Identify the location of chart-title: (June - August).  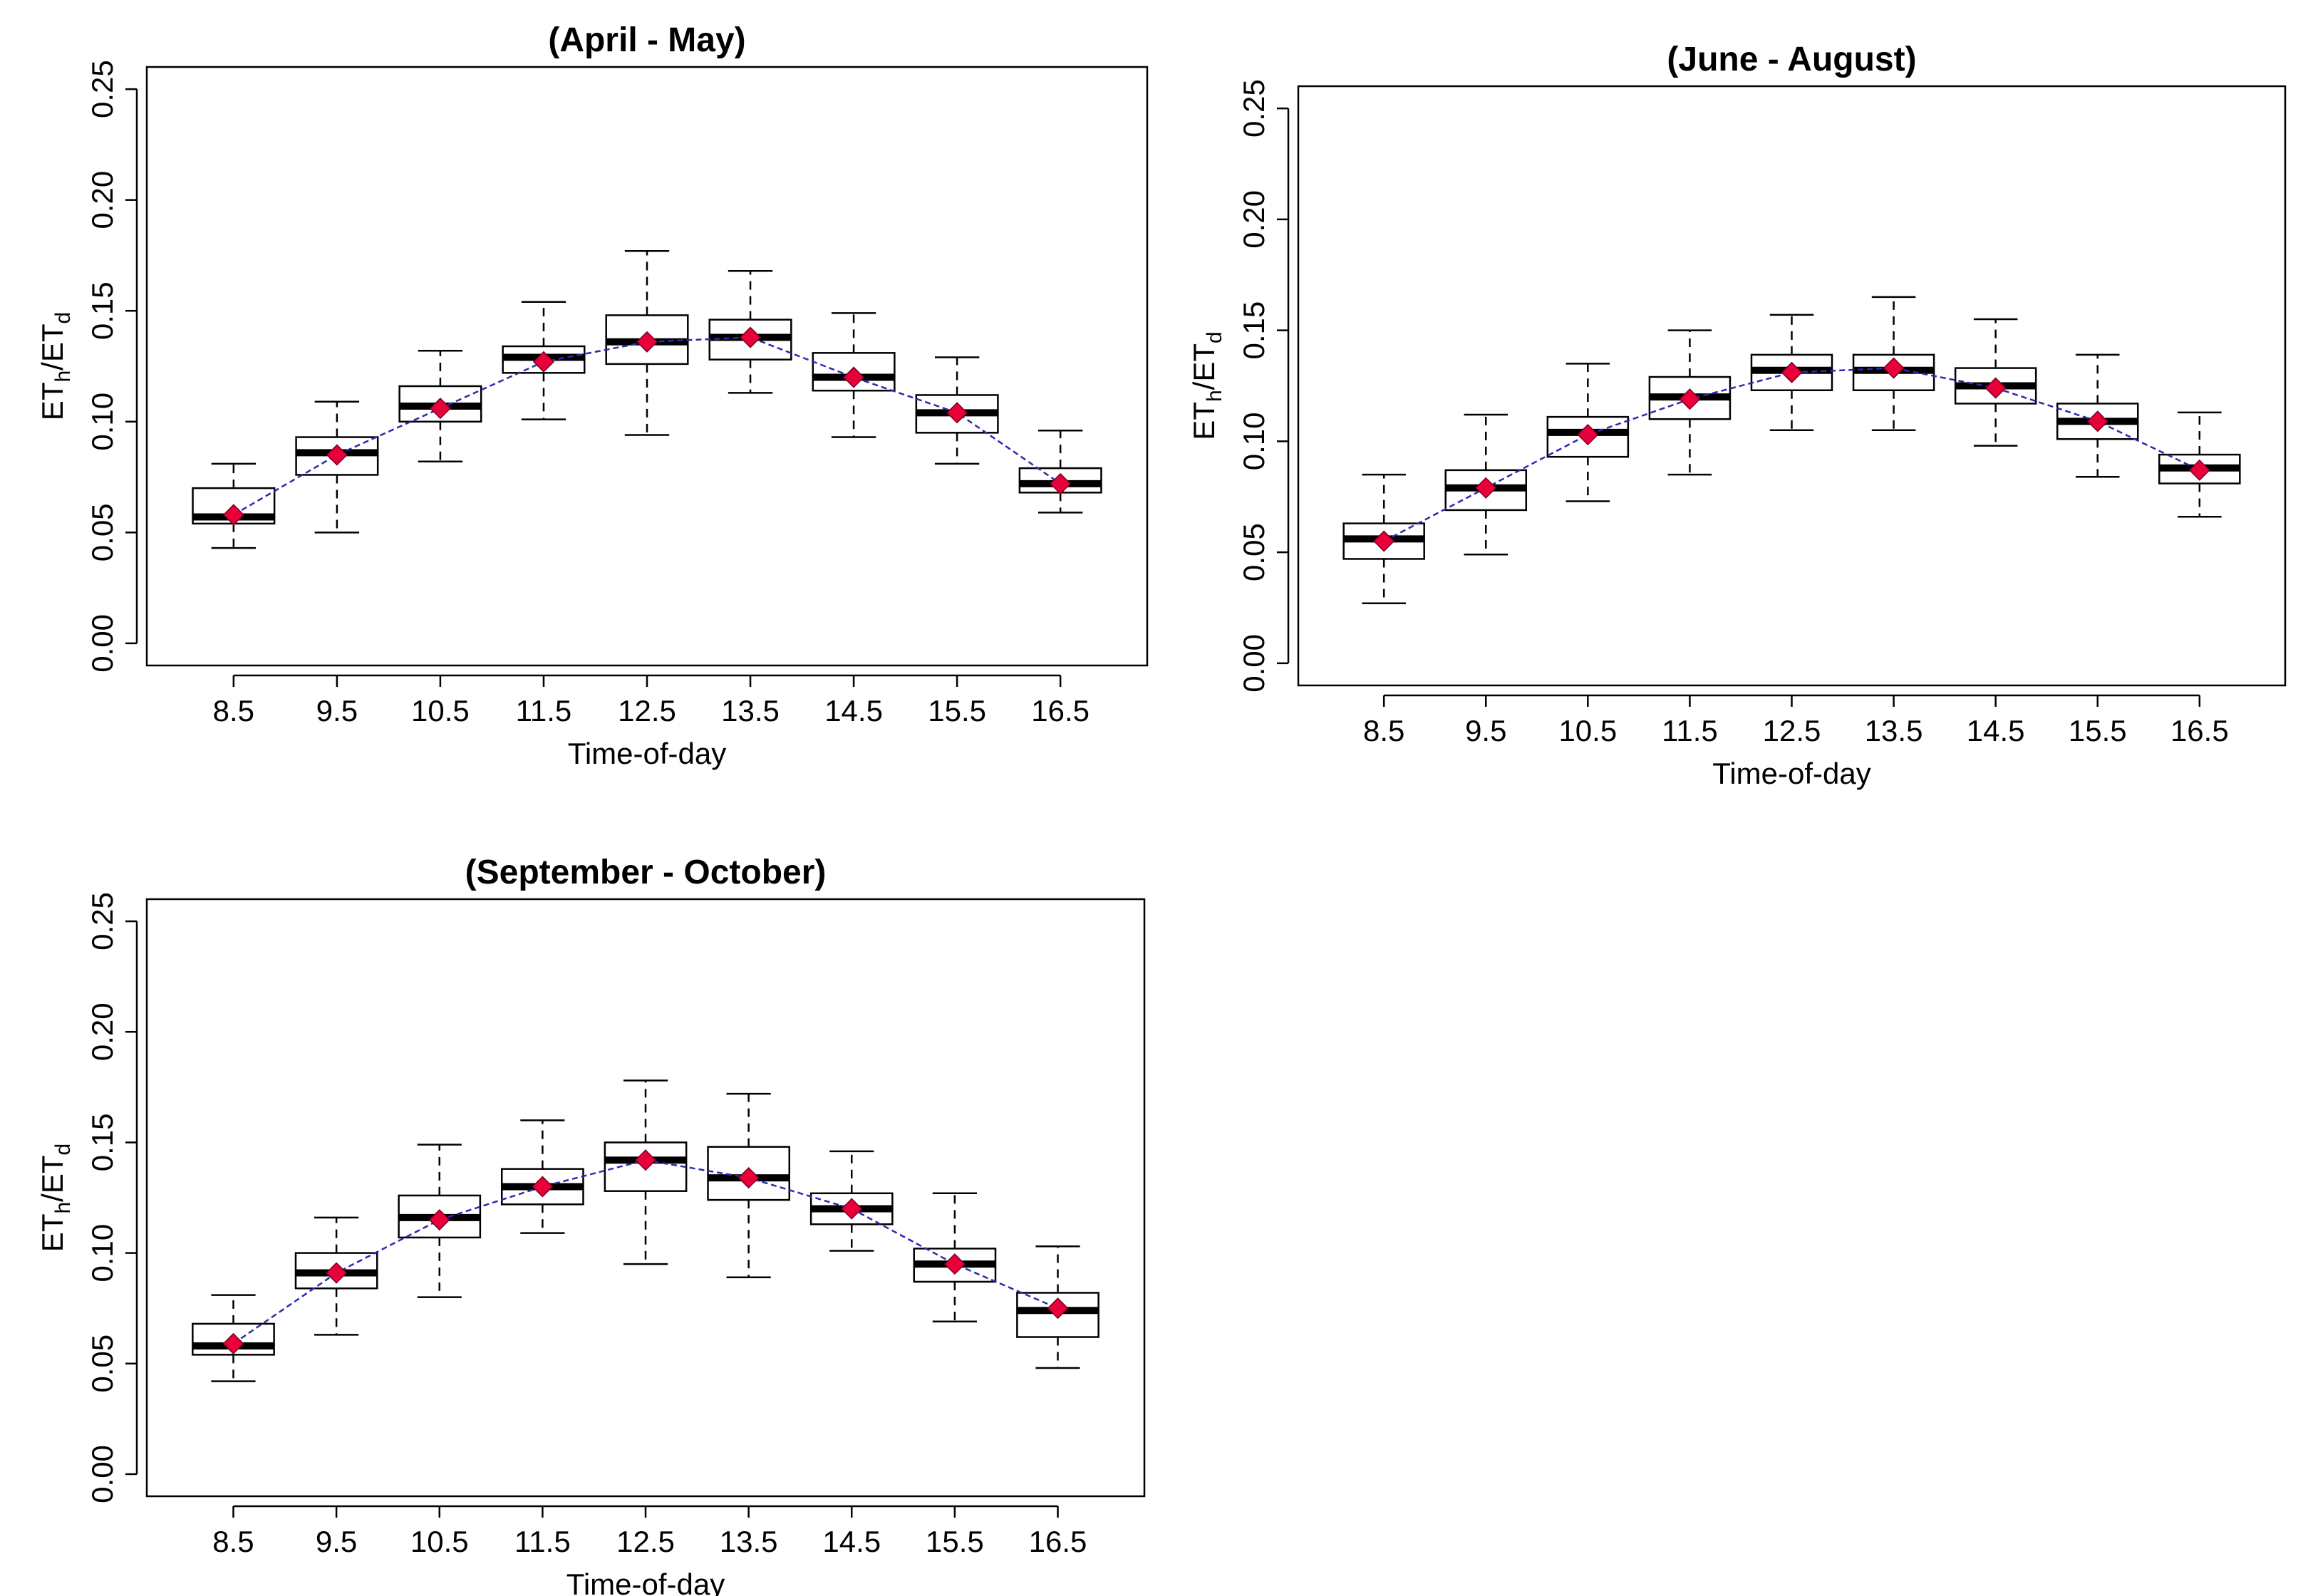
(1791, 59).